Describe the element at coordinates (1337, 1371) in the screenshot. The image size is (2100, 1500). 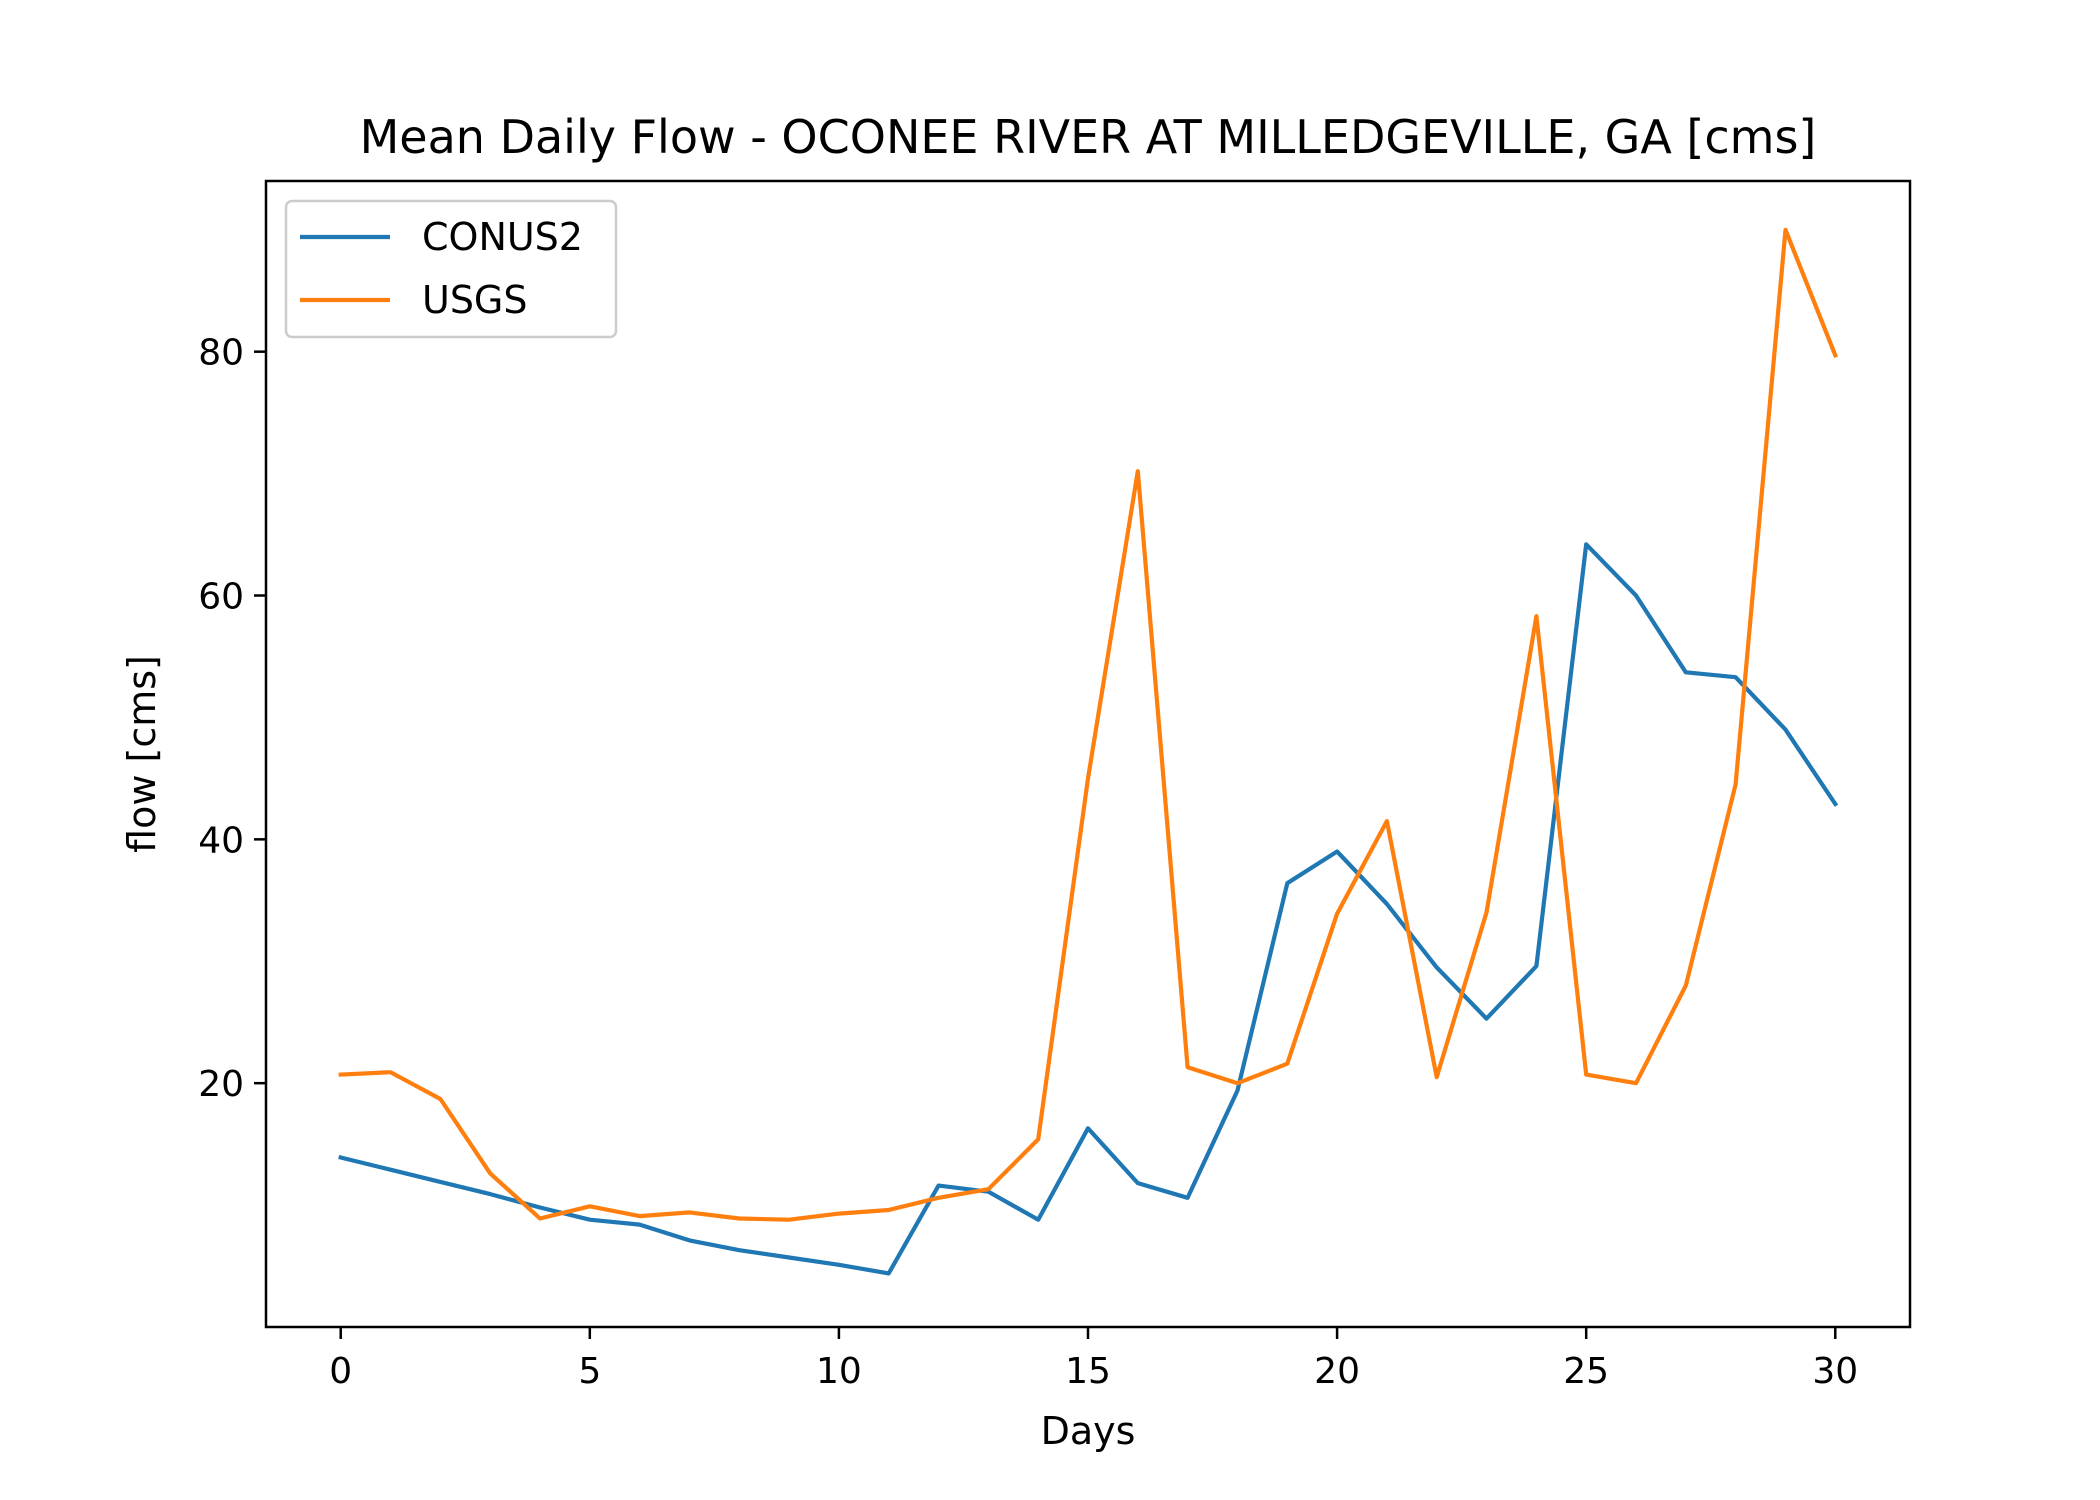
I see `x-tick-label: 20` at that location.